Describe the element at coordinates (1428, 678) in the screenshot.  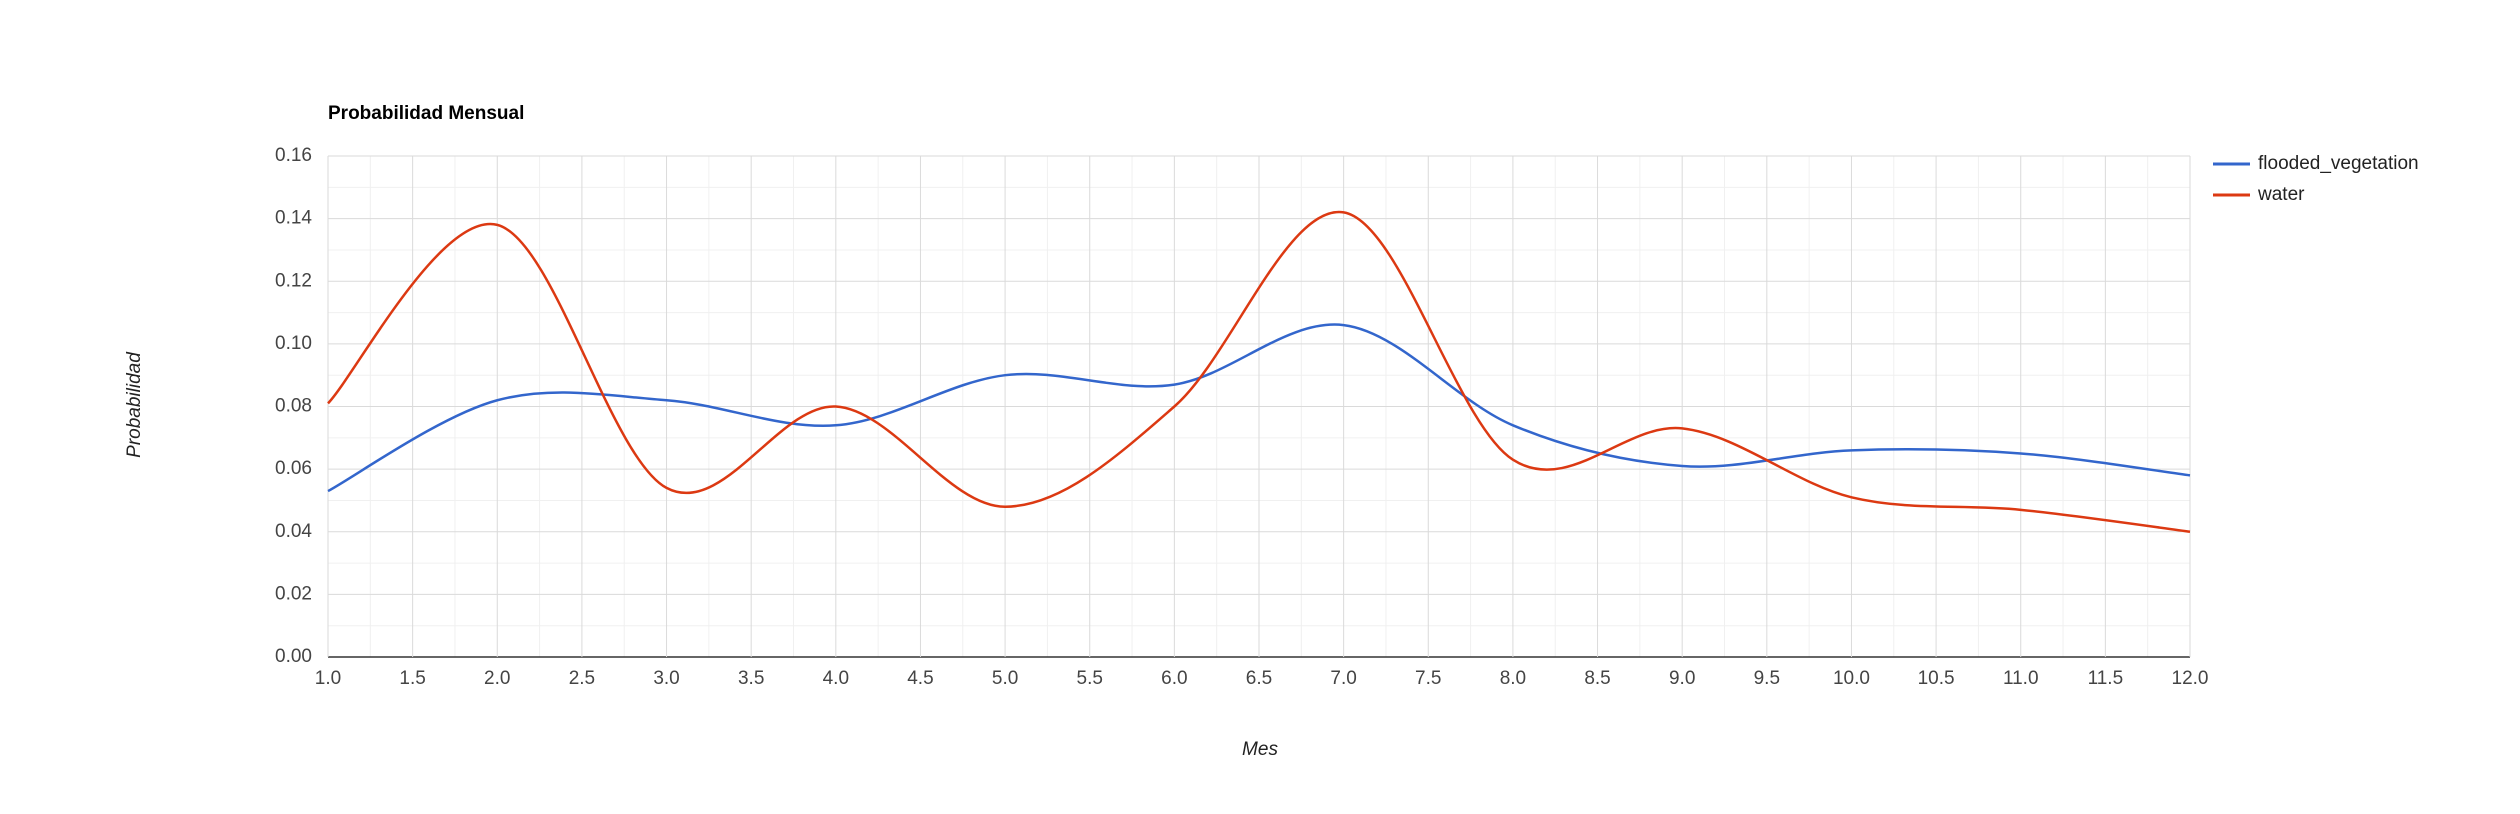
I see `x-tick-label: 7.5` at that location.